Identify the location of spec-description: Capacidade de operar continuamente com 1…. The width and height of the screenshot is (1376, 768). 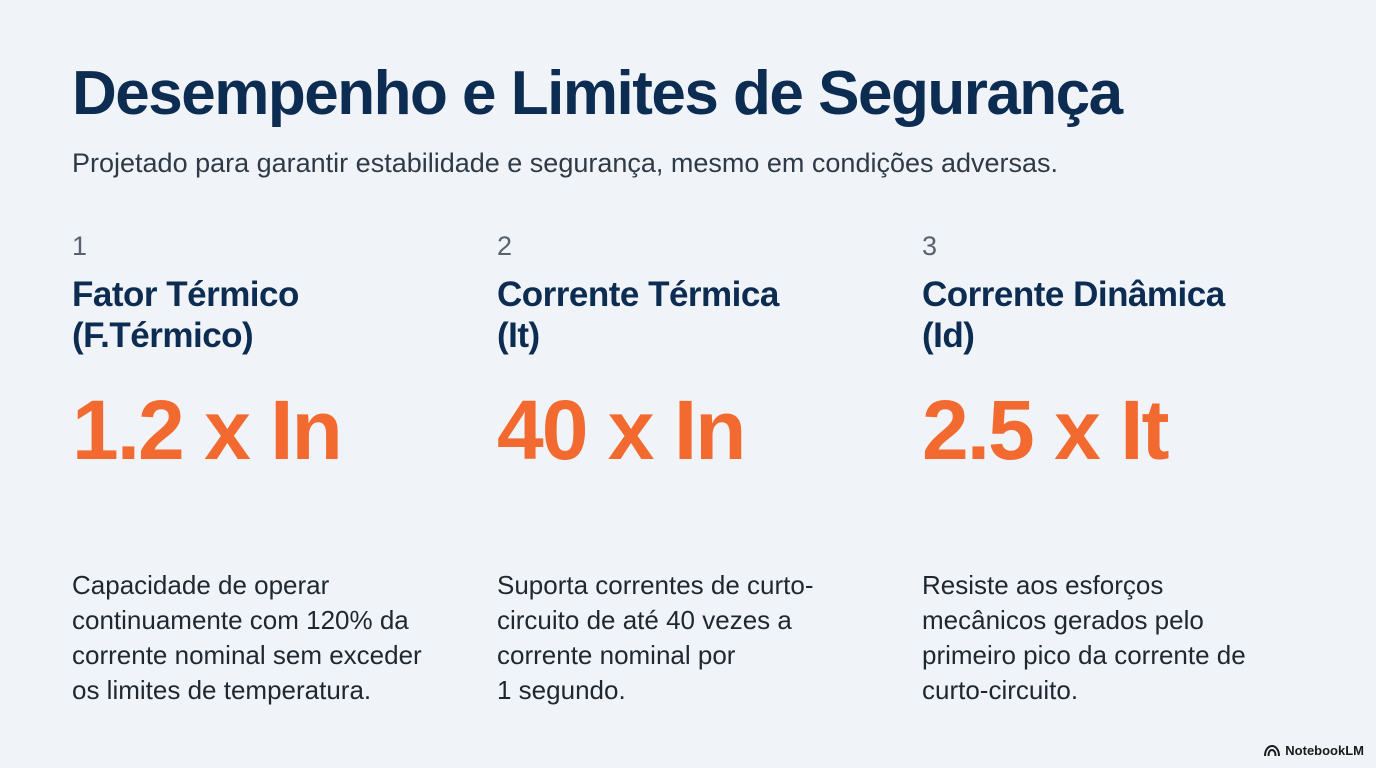
(262, 638).